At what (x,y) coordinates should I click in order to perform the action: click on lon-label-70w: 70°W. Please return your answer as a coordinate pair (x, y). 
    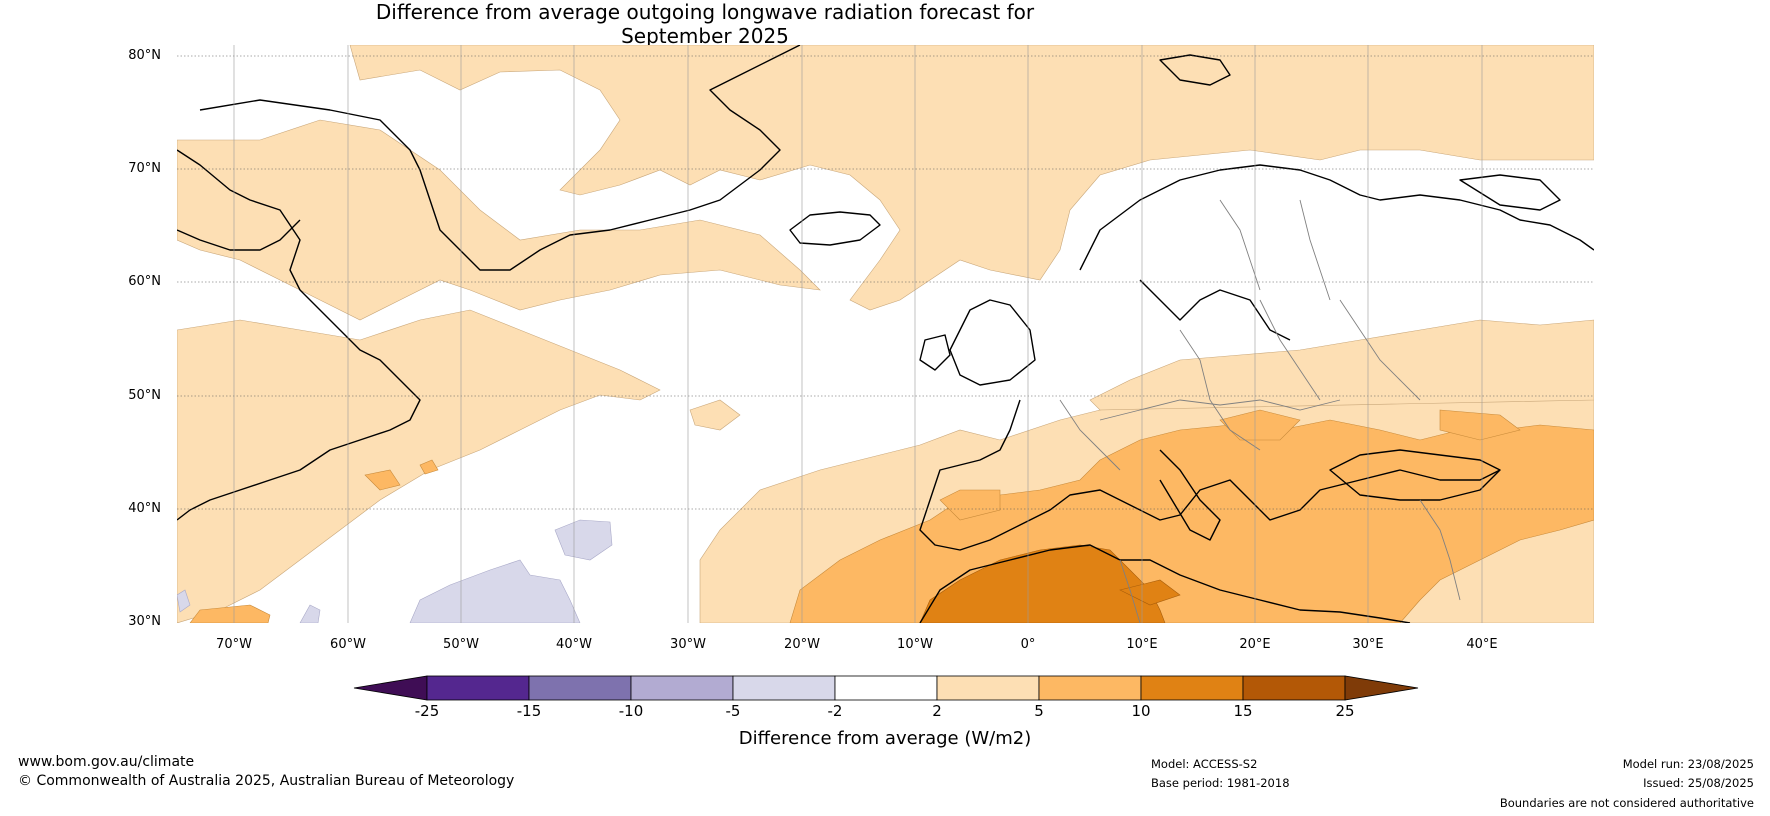
    Looking at the image, I should click on (234, 644).